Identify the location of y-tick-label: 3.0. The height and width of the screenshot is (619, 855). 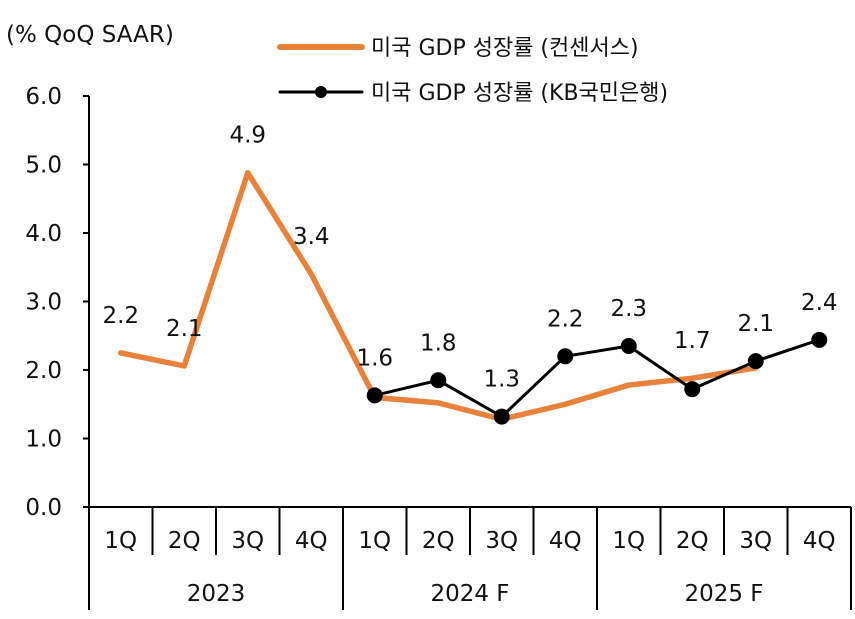
(43, 303).